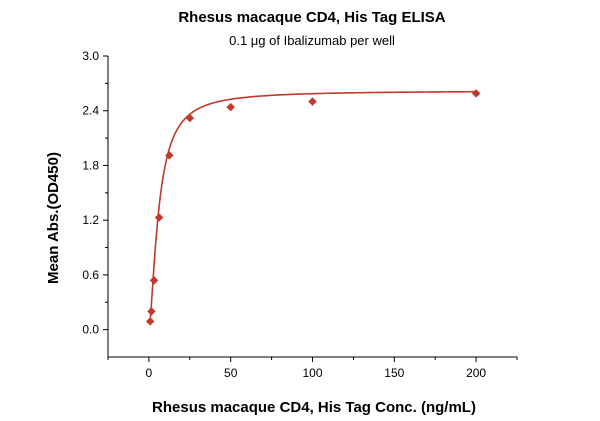 The image size is (600, 421). What do you see at coordinates (312, 373) in the screenshot?
I see `x-tick-label: 100` at bounding box center [312, 373].